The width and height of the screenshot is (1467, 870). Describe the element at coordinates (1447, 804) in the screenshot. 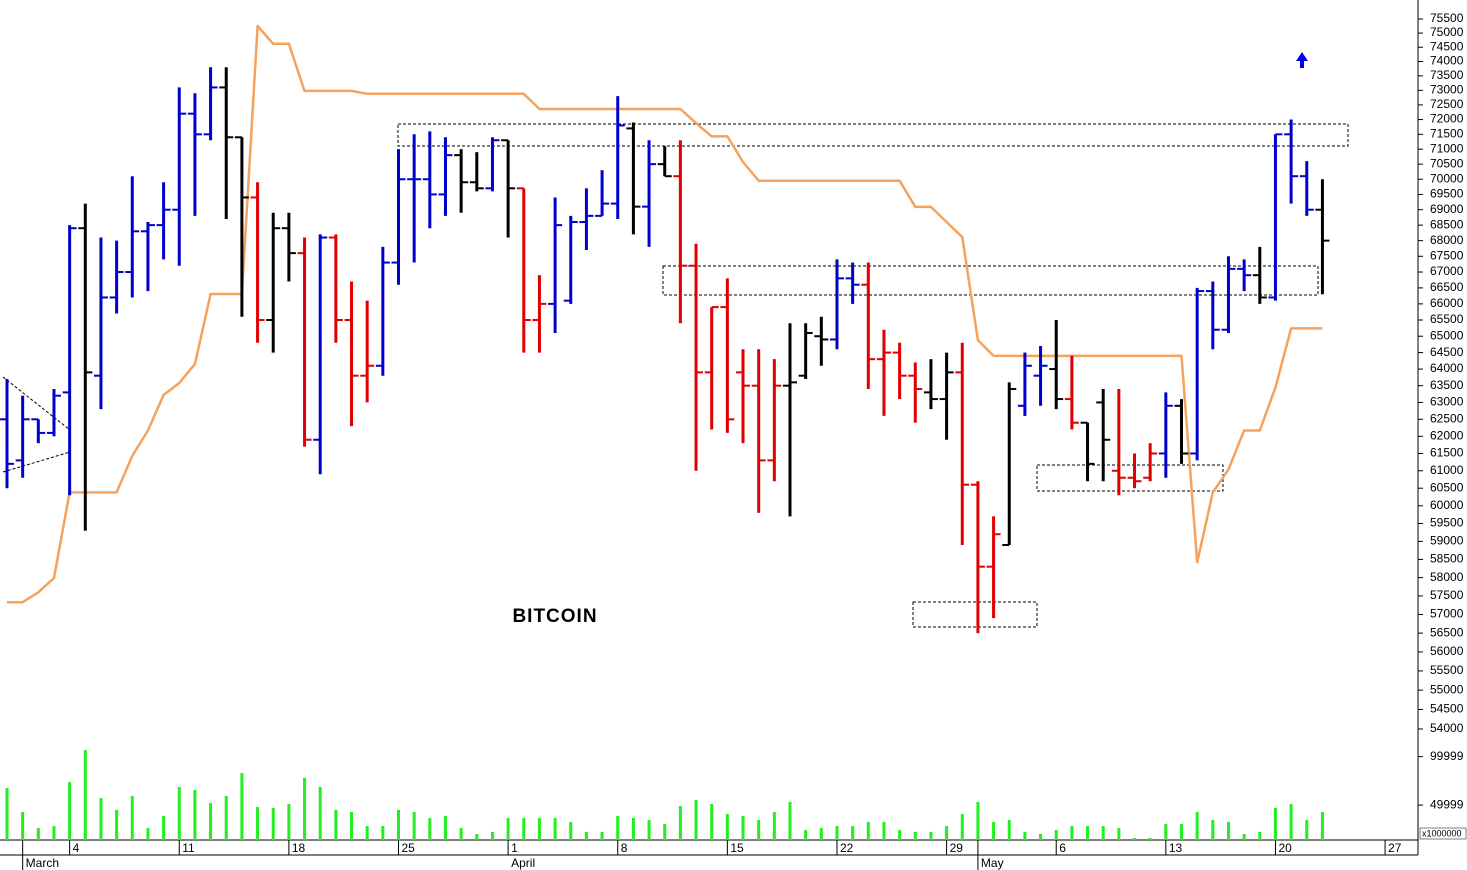

I see `volume-tick-label: 49999` at that location.